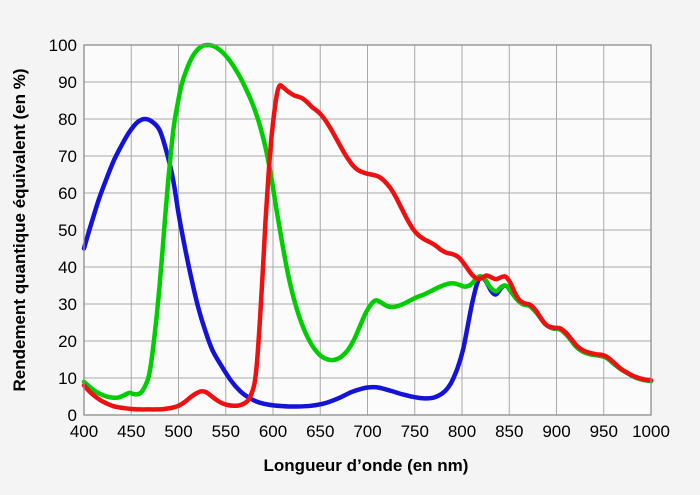 This screenshot has width=700, height=495. I want to click on y-tick-label: 40, so click(67, 267).